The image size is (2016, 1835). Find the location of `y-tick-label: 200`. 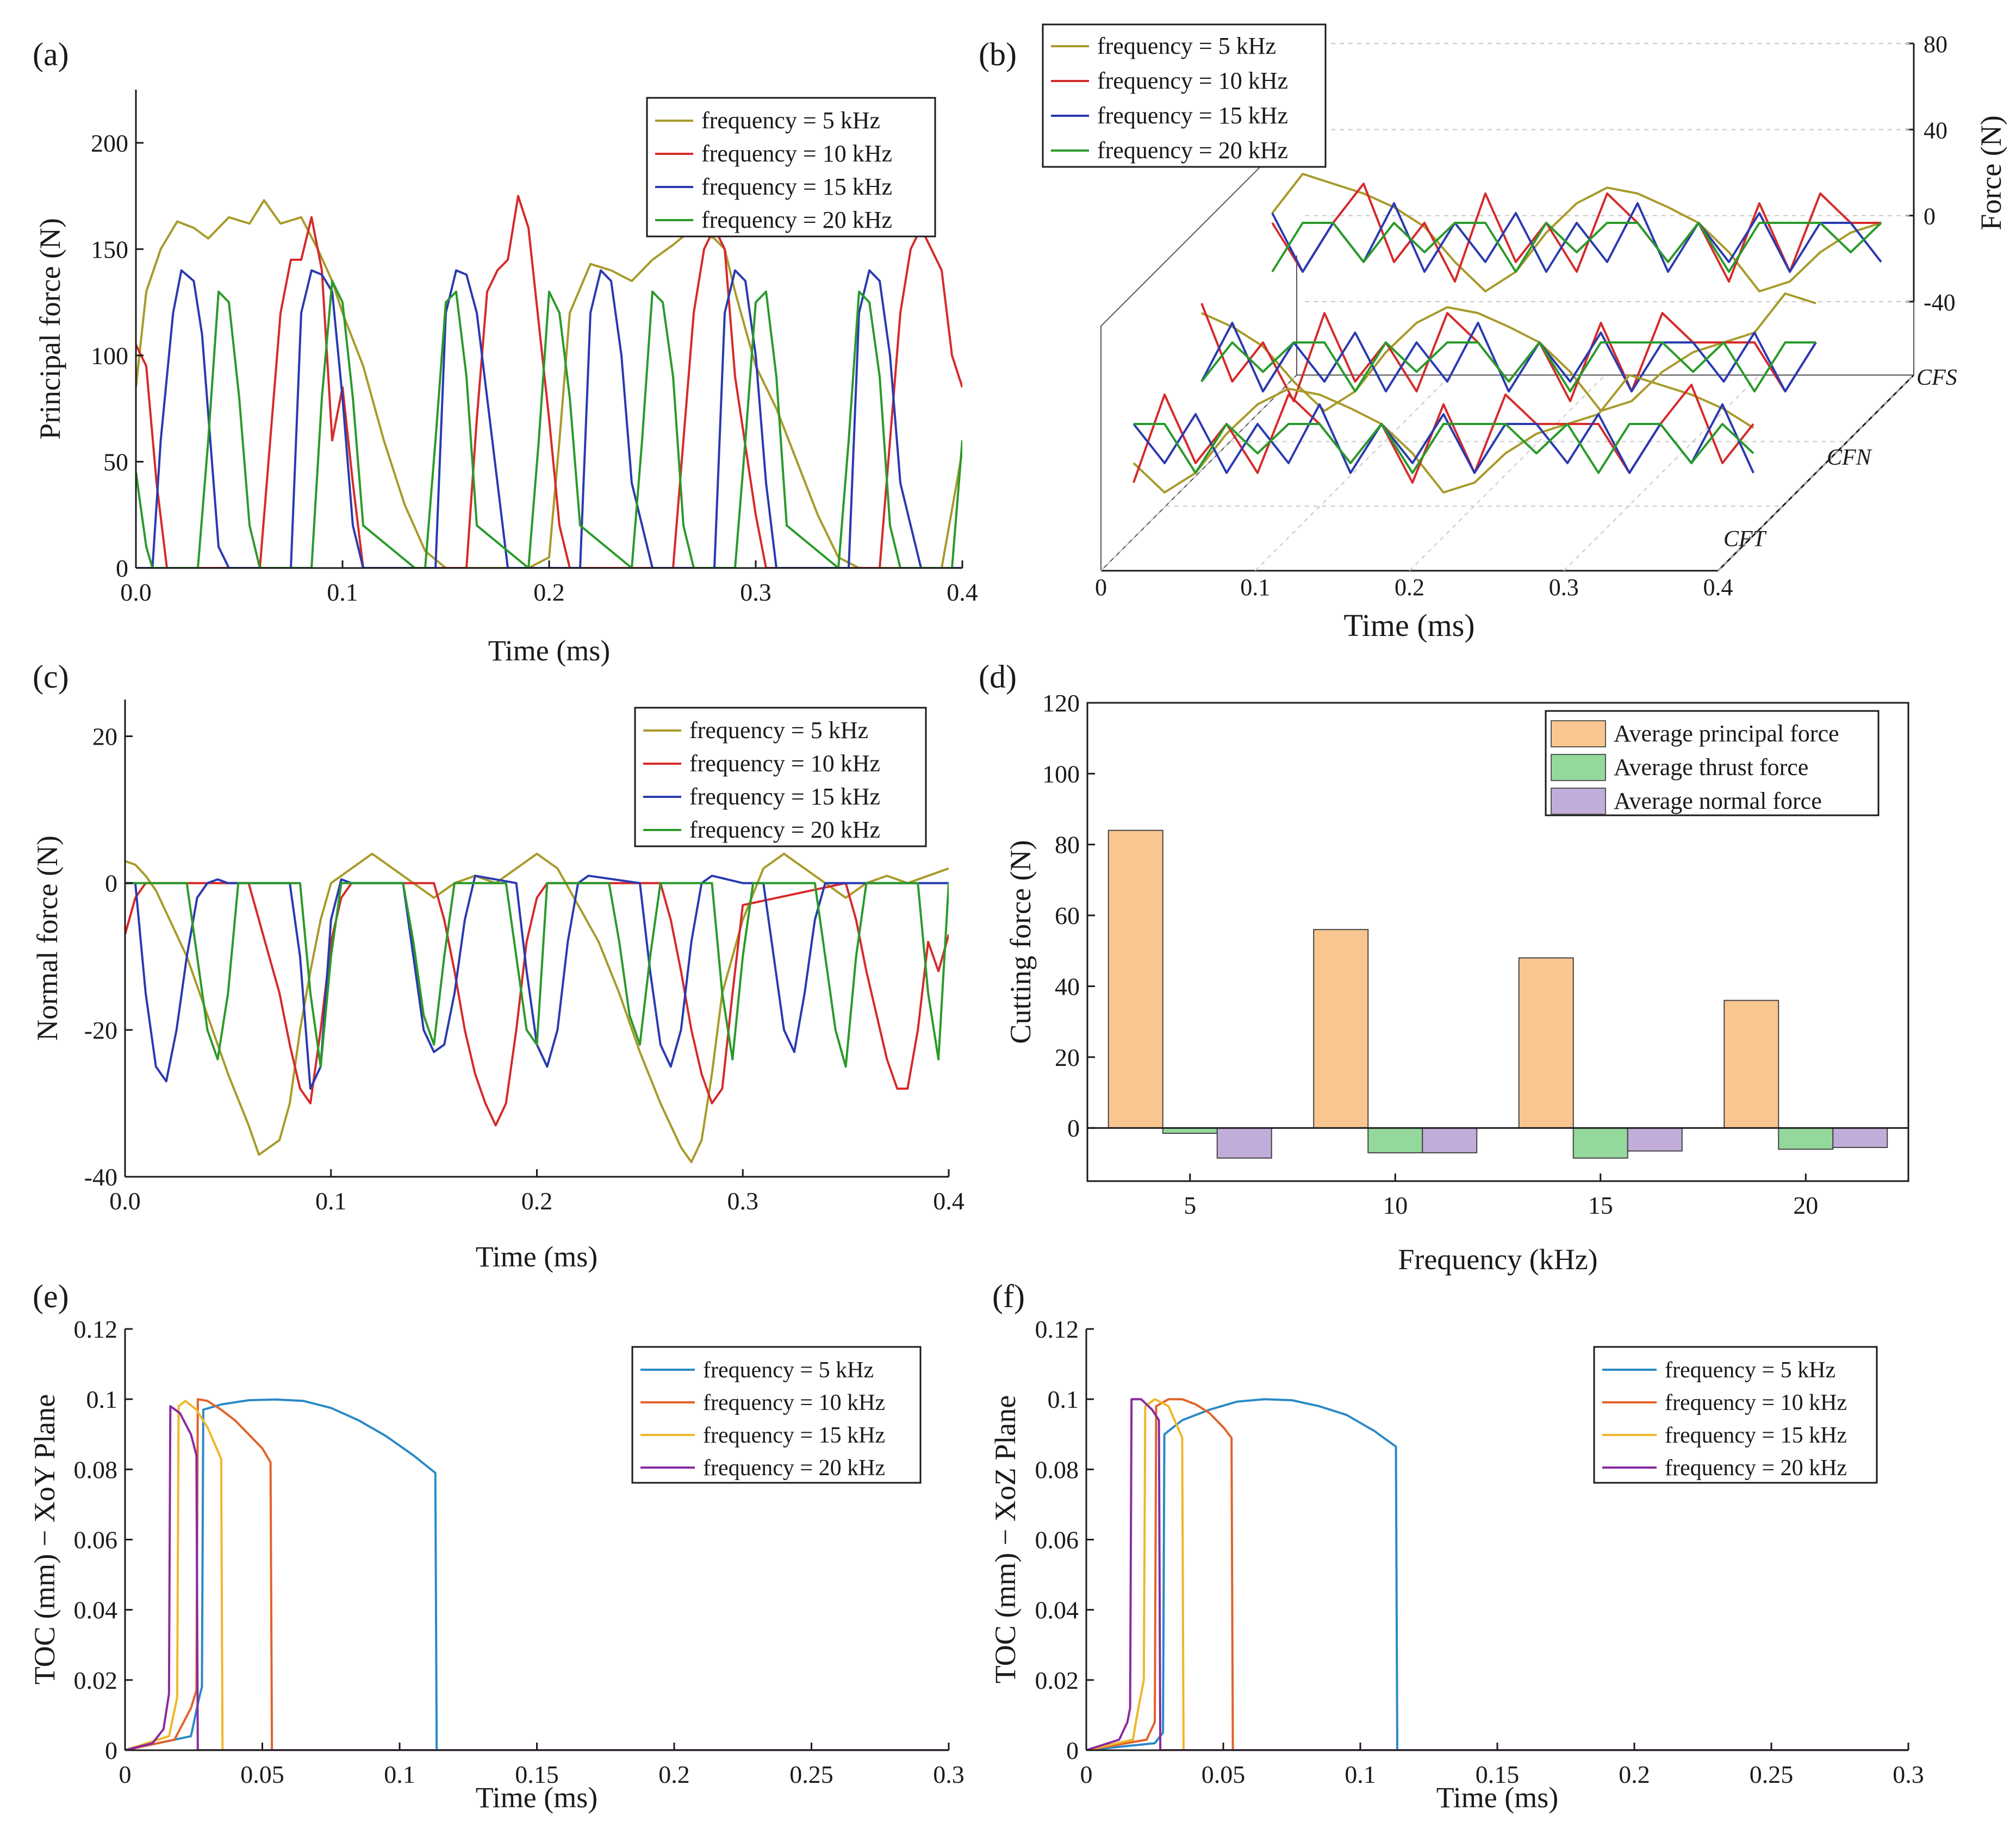

y-tick-label: 200 is located at coordinates (109, 143).